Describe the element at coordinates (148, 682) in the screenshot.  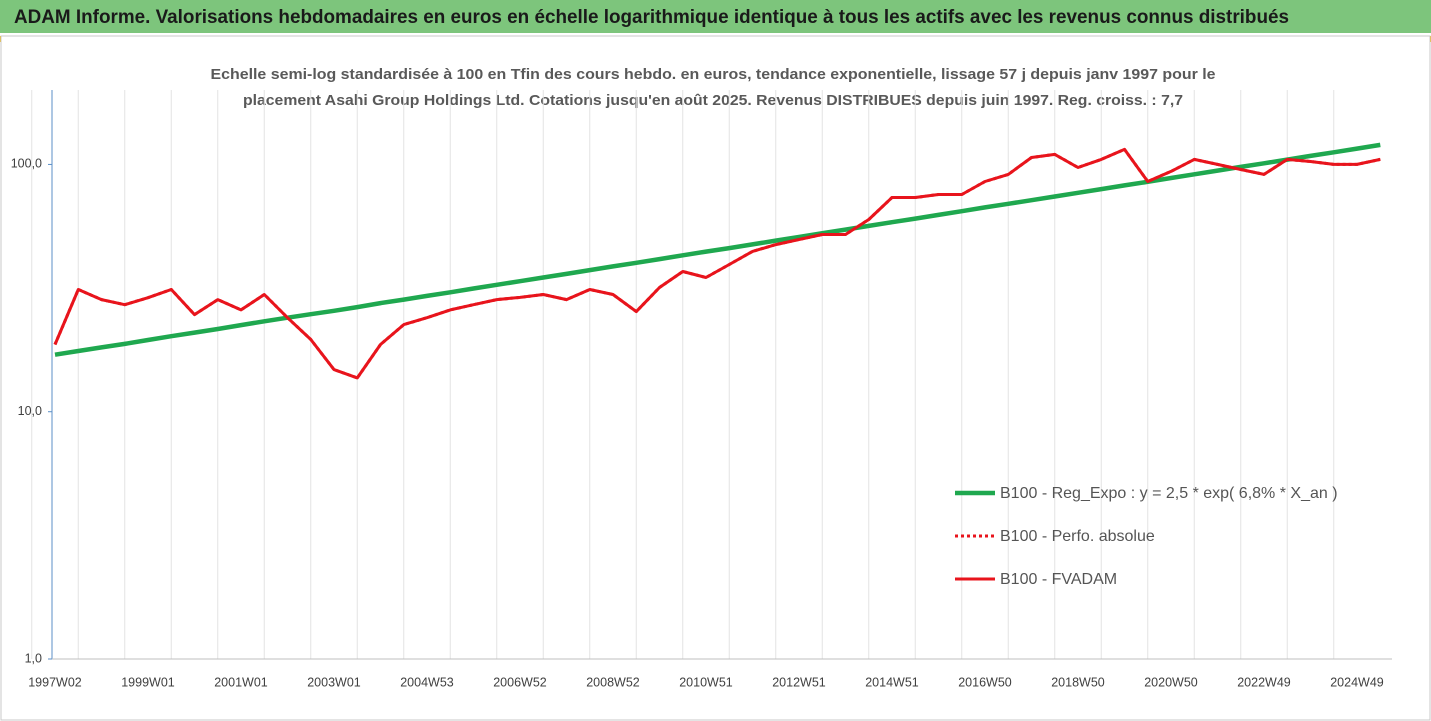
I see `x-tick-label: 1999W01` at that location.